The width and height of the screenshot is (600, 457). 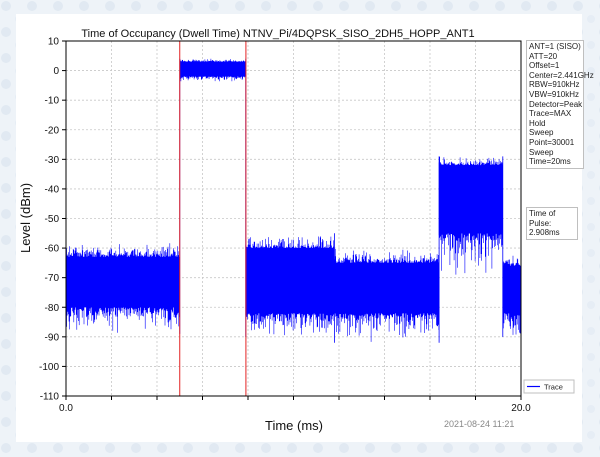 What do you see at coordinates (554, 94) in the screenshot?
I see `settings-line: VBW=910kHz` at bounding box center [554, 94].